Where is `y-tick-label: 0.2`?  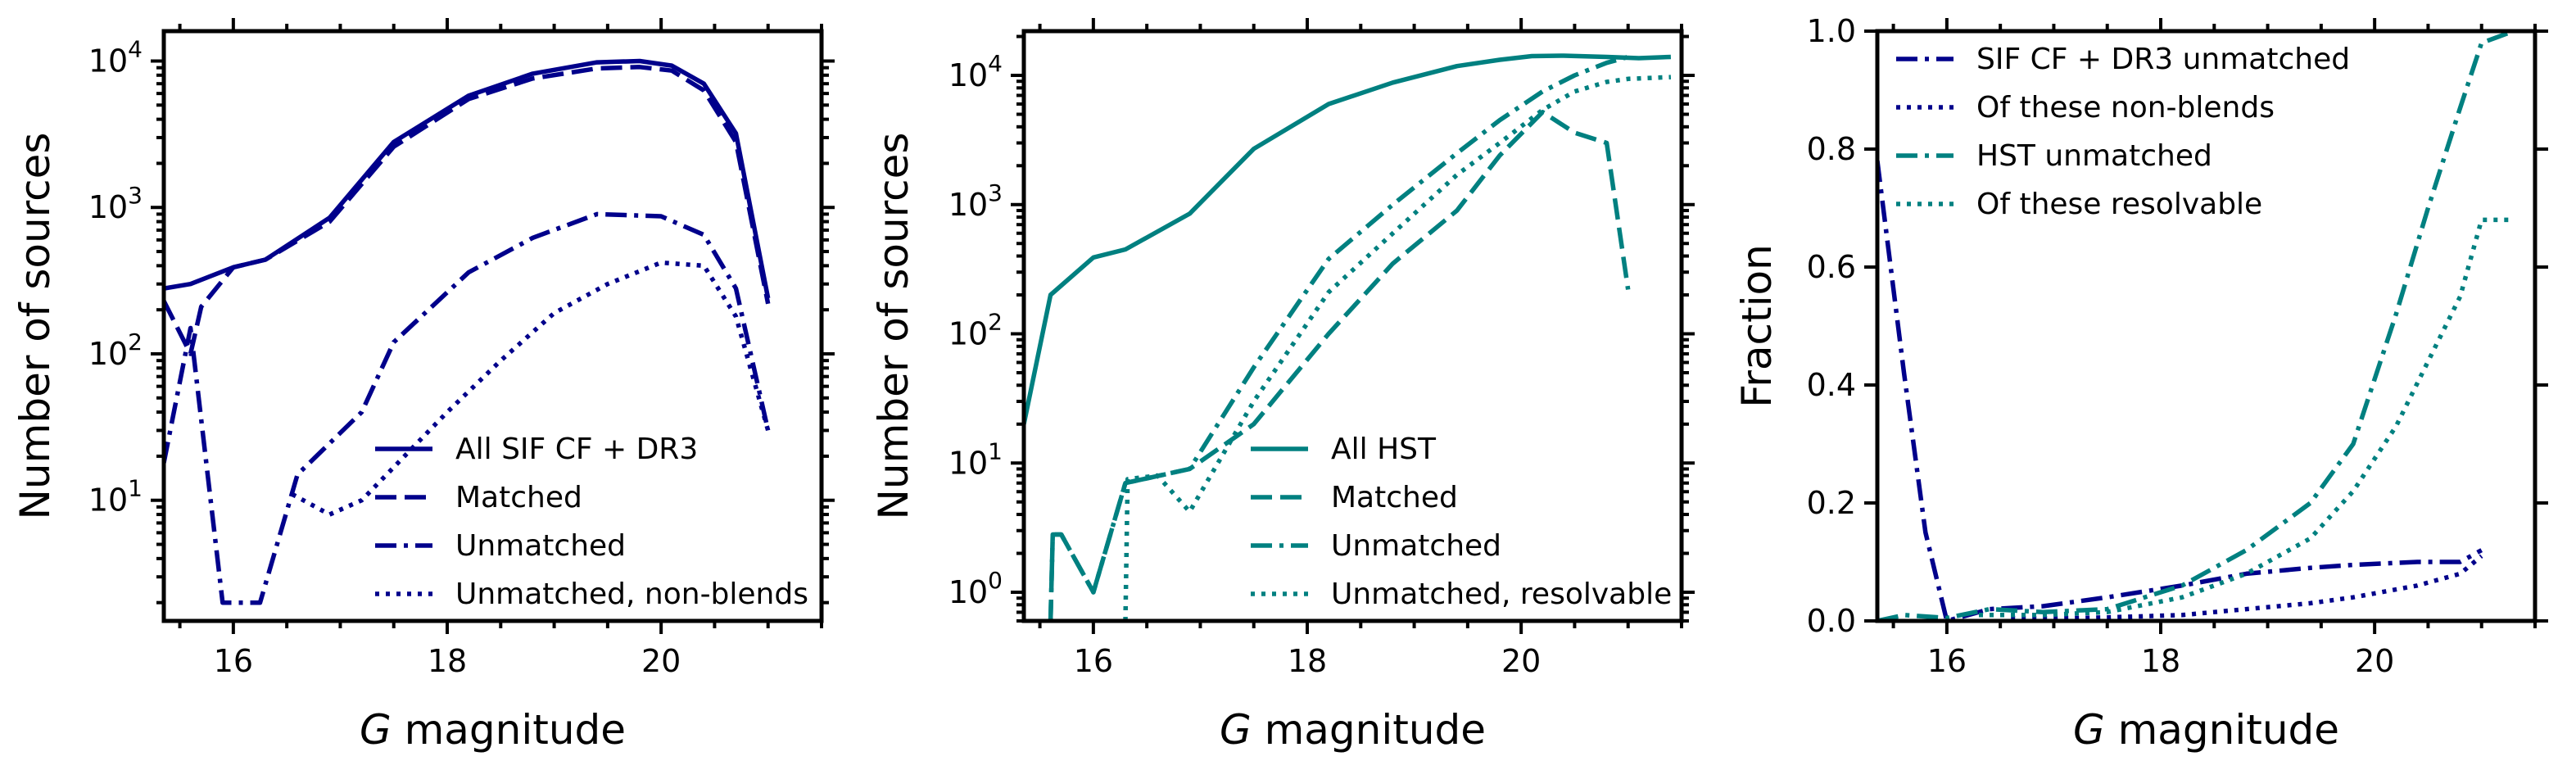
y-tick-label: 0.2 is located at coordinates (1831, 503).